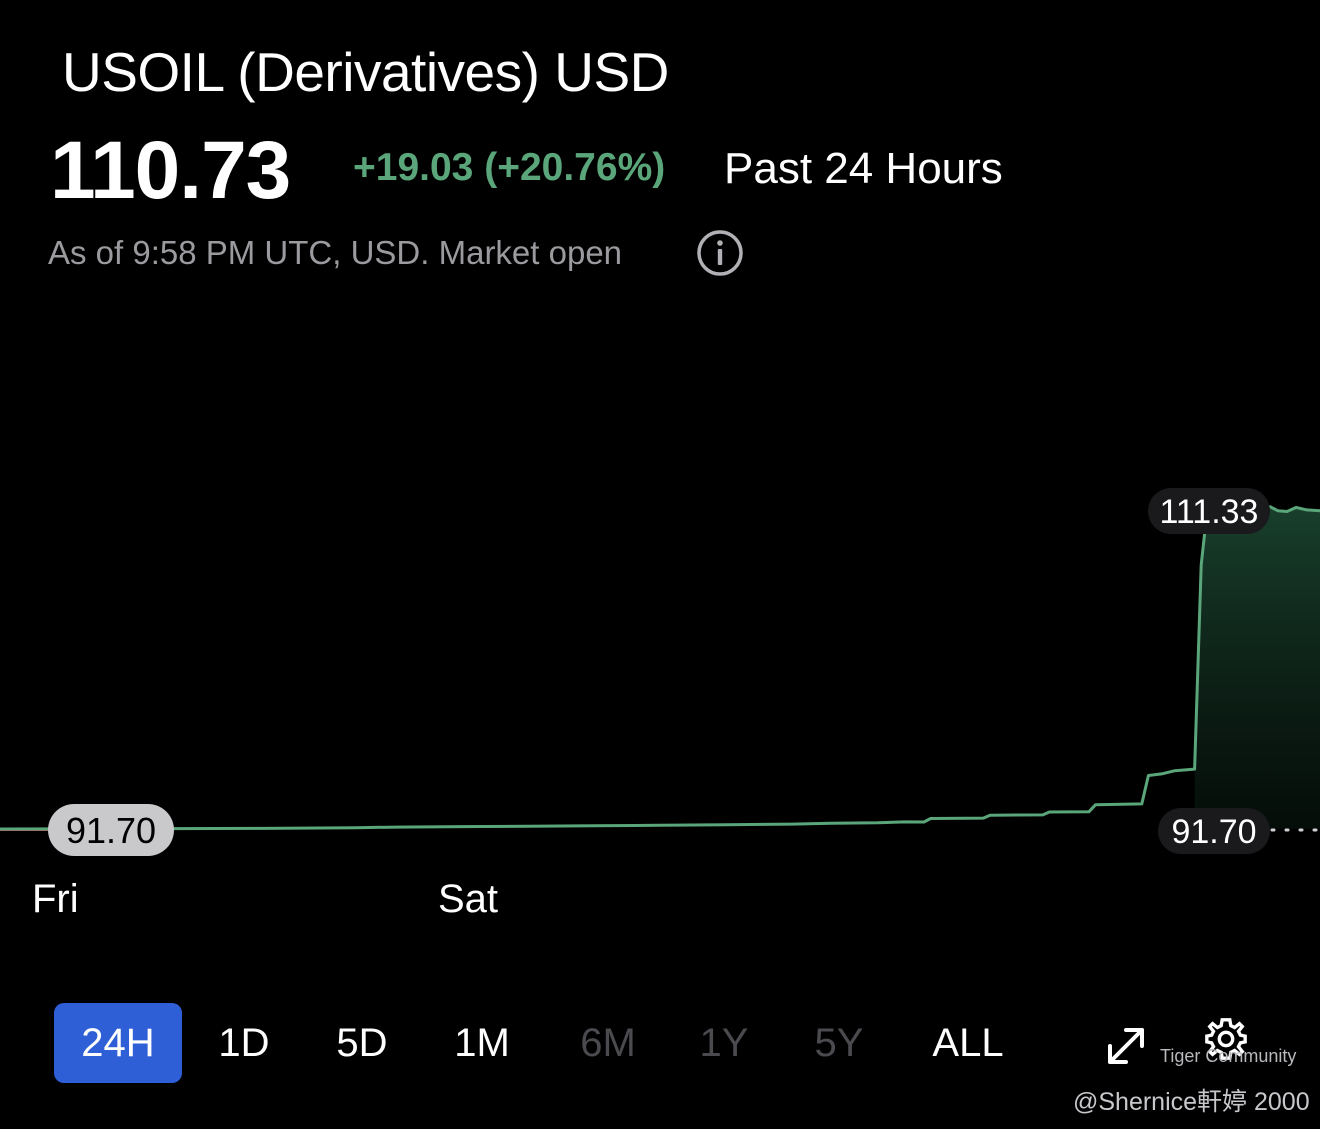 The image size is (1320, 1129). I want to click on watermark-brand: Tiger Community, so click(1228, 1056).